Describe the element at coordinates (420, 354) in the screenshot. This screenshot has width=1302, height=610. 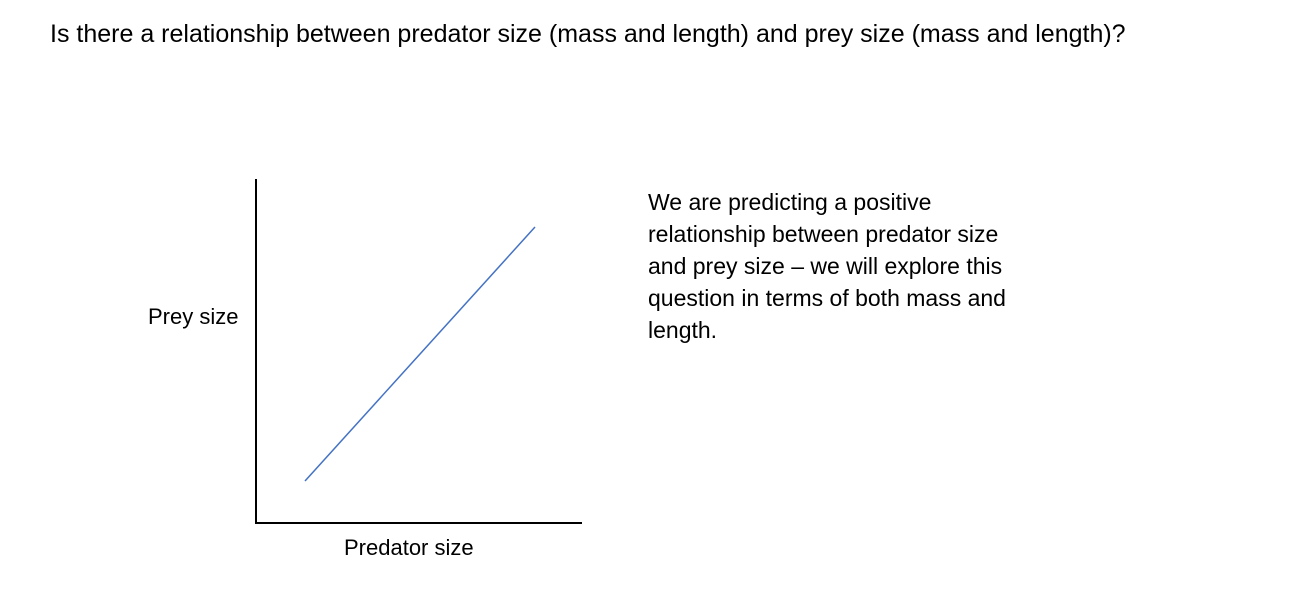
I see `trend-line` at that location.